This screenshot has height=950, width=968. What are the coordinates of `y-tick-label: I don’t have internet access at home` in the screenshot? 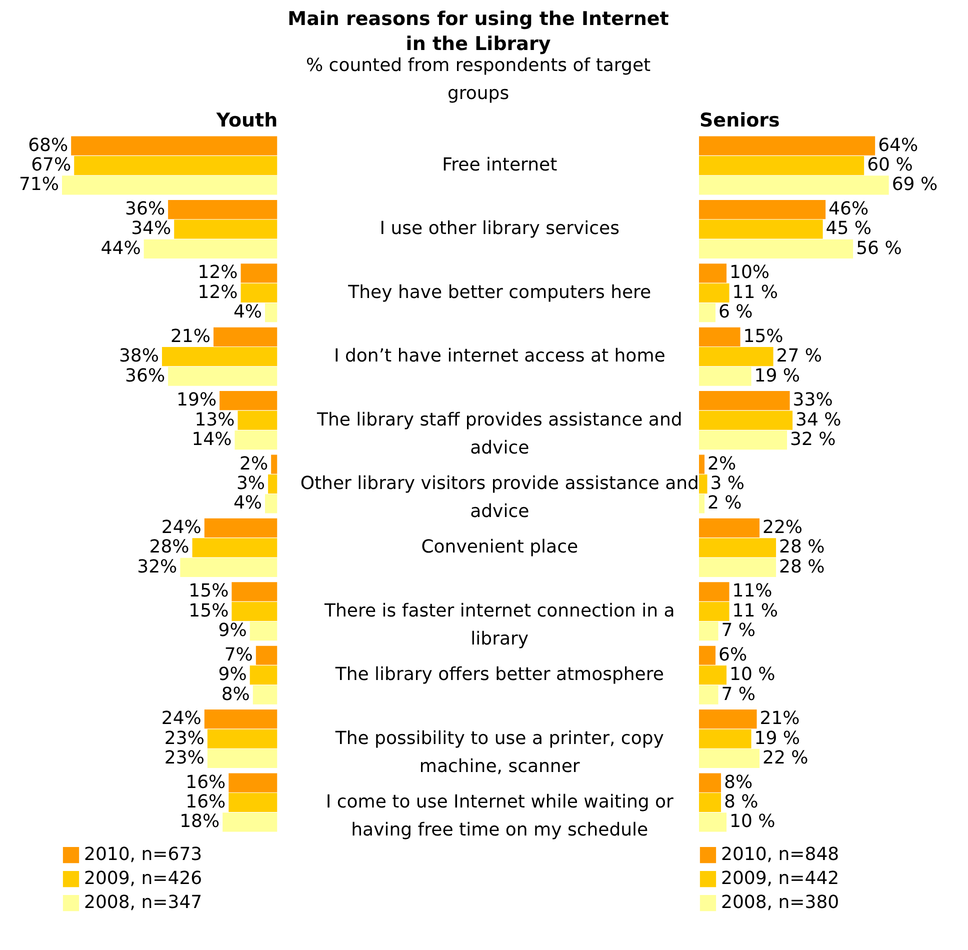 It's located at (500, 356).